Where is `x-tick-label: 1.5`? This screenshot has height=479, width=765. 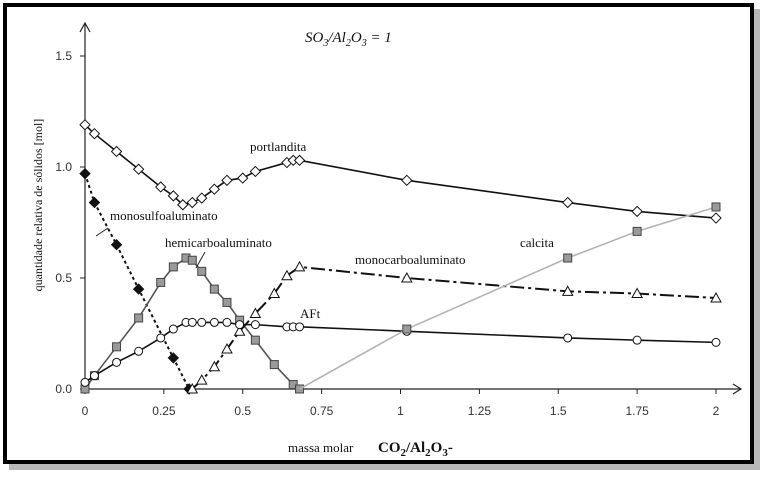 x-tick-label: 1.5 is located at coordinates (558, 411).